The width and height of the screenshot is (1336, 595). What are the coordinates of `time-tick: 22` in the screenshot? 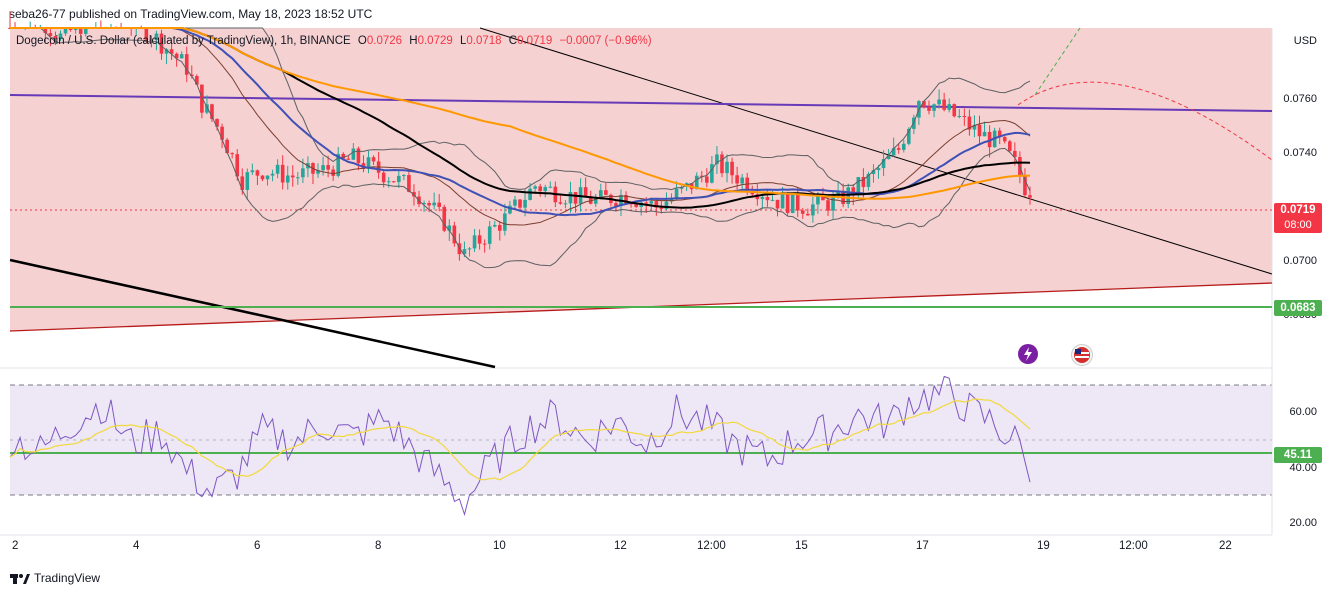 It's located at (1225, 546).